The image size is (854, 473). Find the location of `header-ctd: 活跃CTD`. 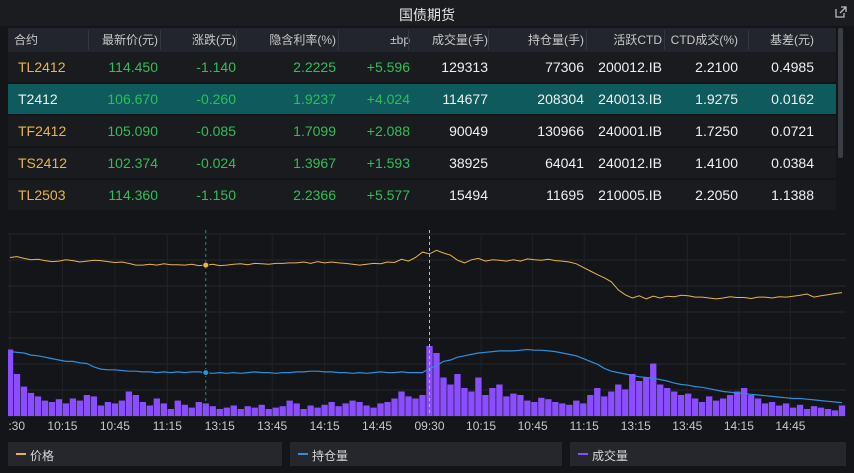

header-ctd: 活跃CTD is located at coordinates (637, 40).